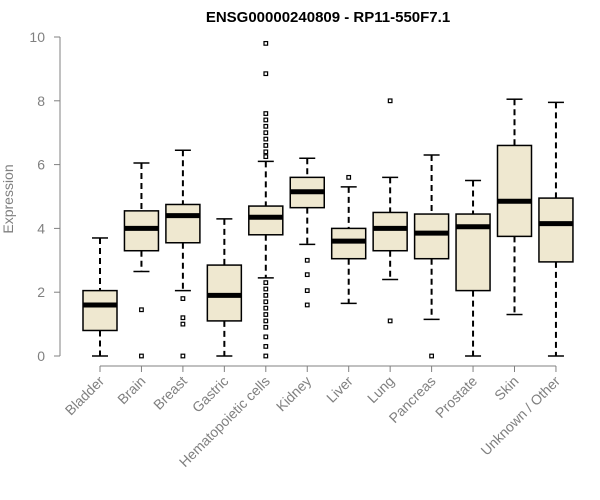 Image resolution: width=600 pixels, height=500 pixels. I want to click on box-breast, so click(183, 254).